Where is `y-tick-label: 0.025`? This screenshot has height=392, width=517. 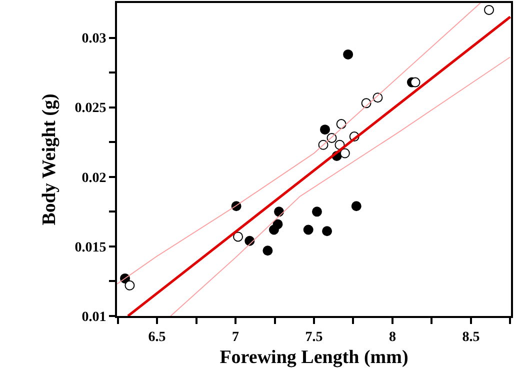
y-tick-label: 0.025 is located at coordinates (90, 108).